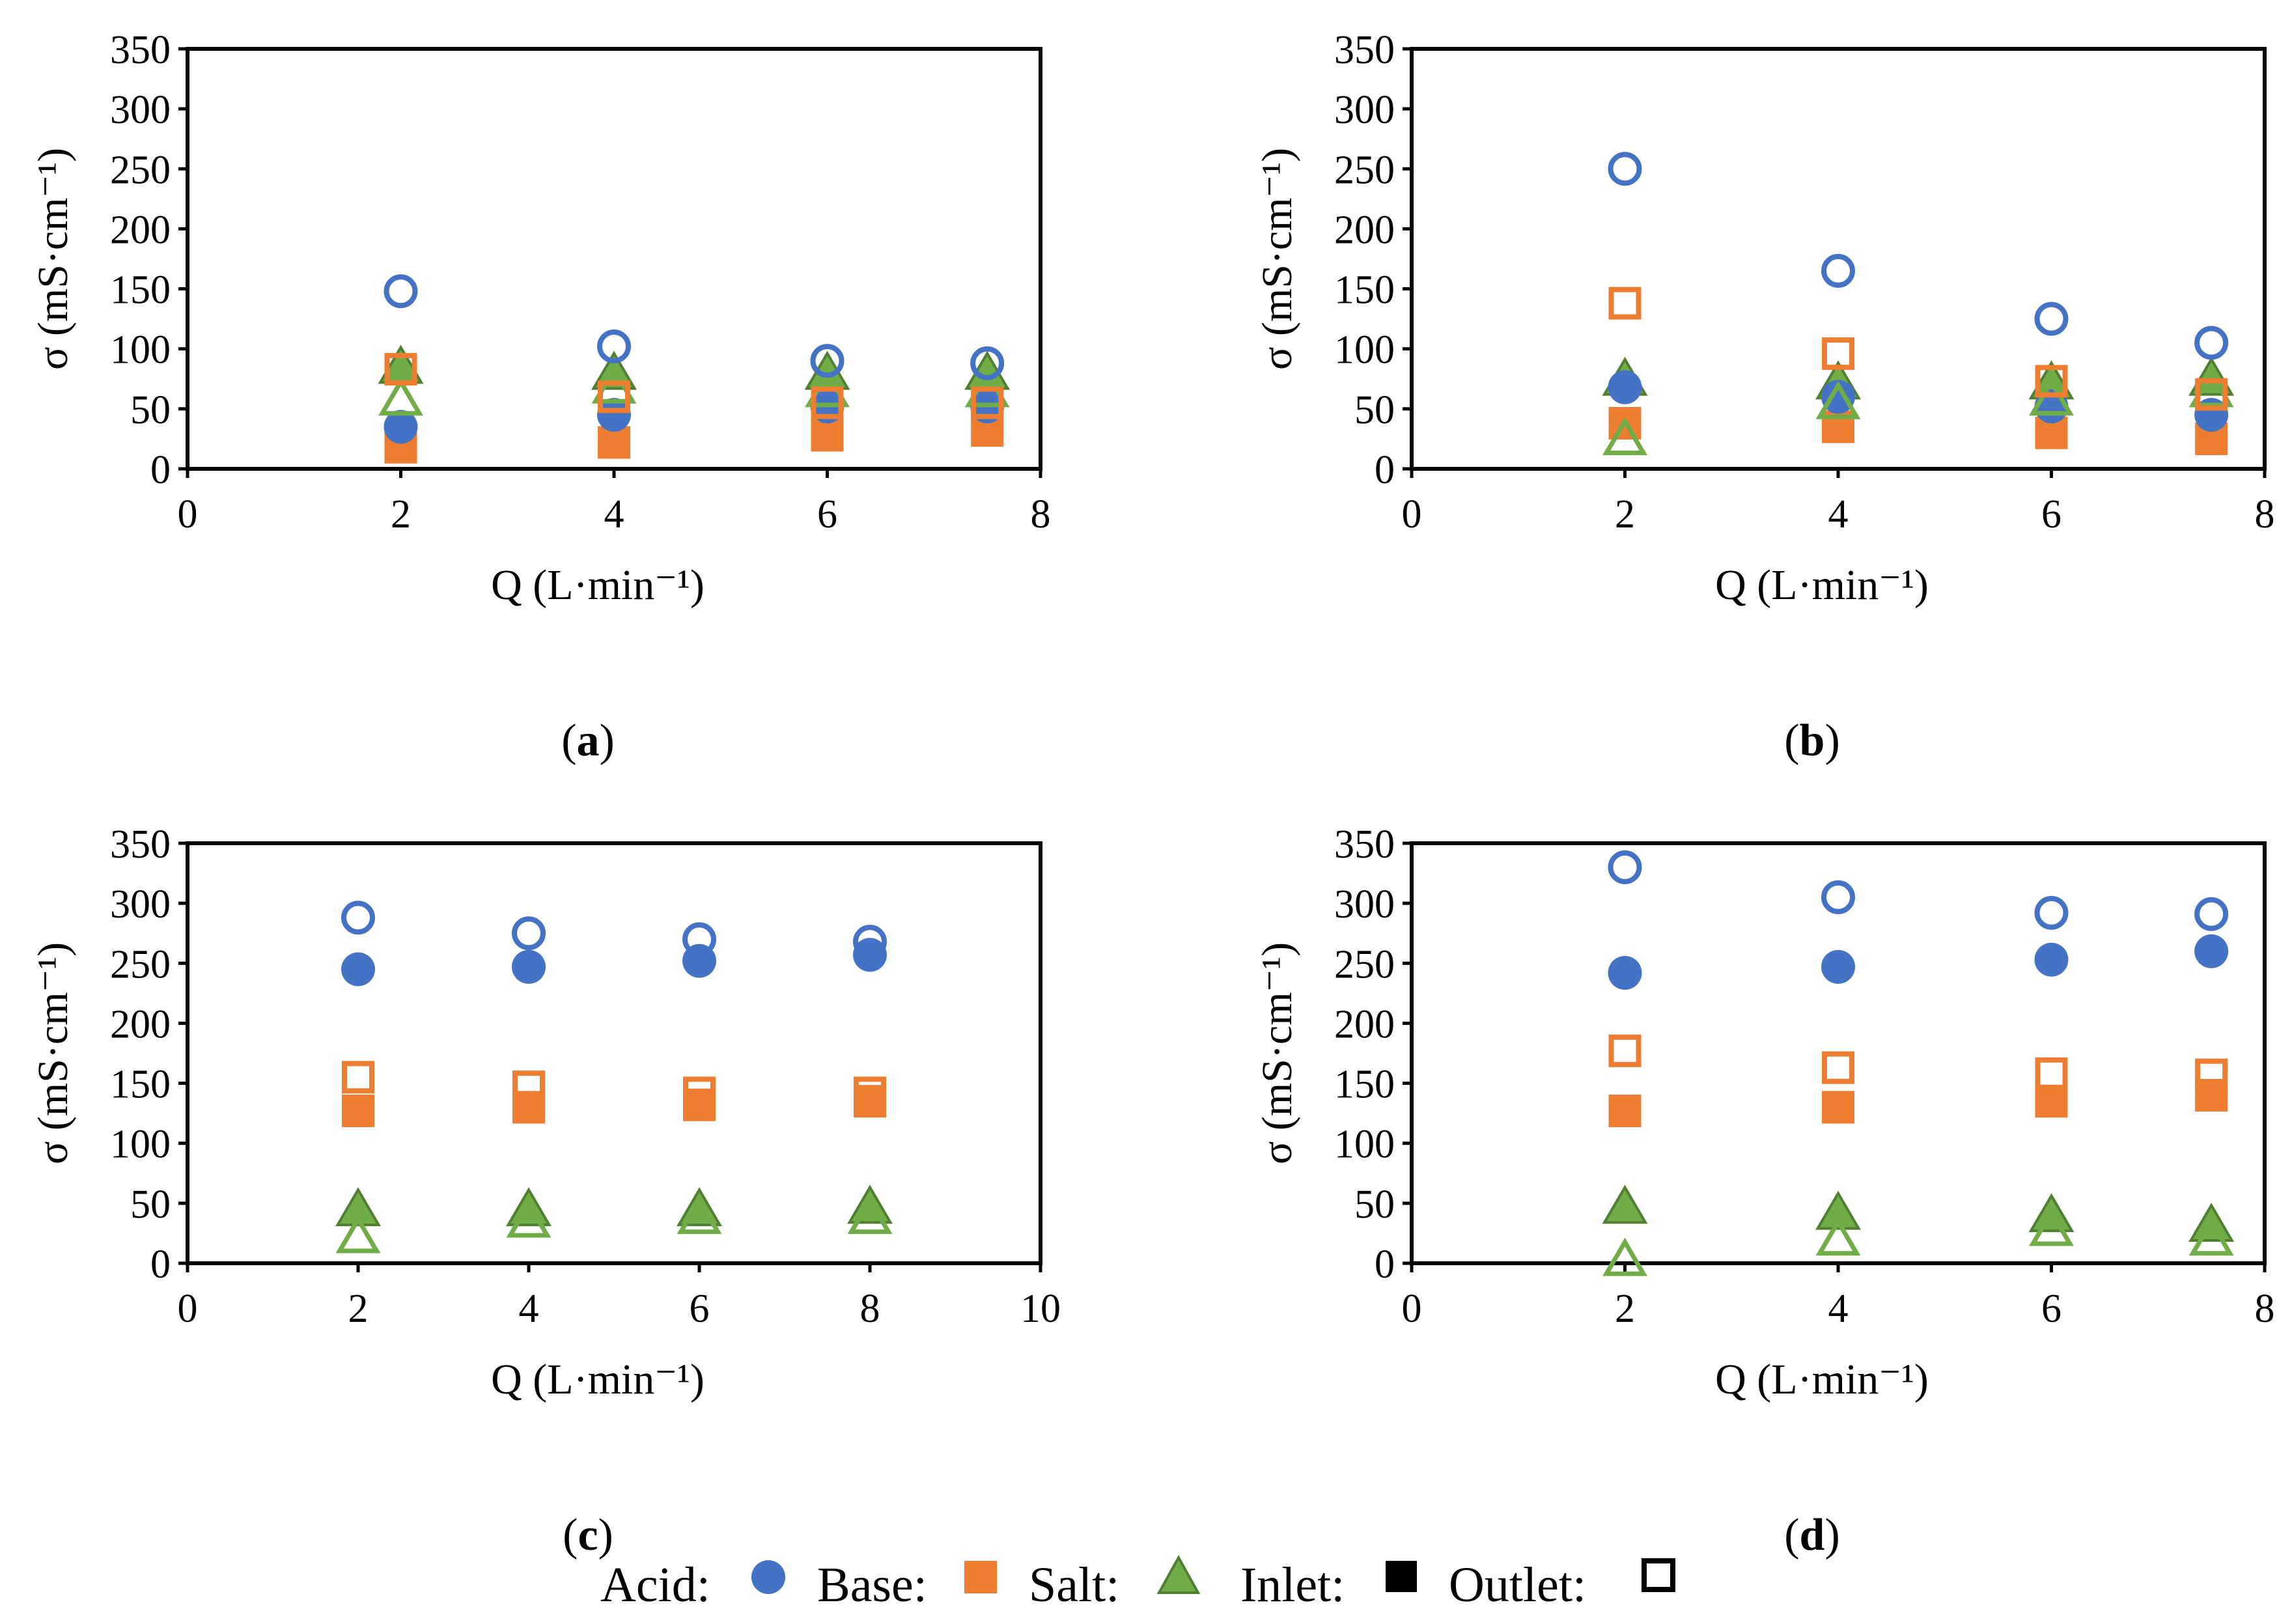 The height and width of the screenshot is (1624, 2292). I want to click on series-acid-inlet, so click(694, 417).